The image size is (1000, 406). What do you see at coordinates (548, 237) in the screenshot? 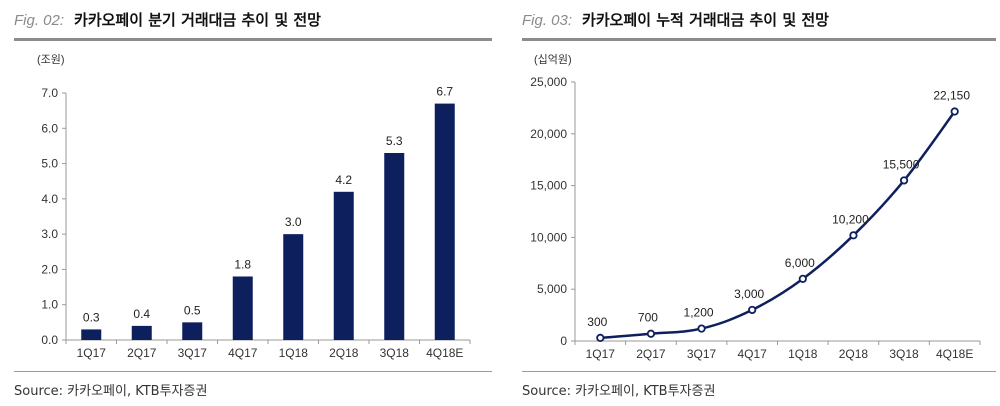
I see `y-tick-label: 10,000` at bounding box center [548, 237].